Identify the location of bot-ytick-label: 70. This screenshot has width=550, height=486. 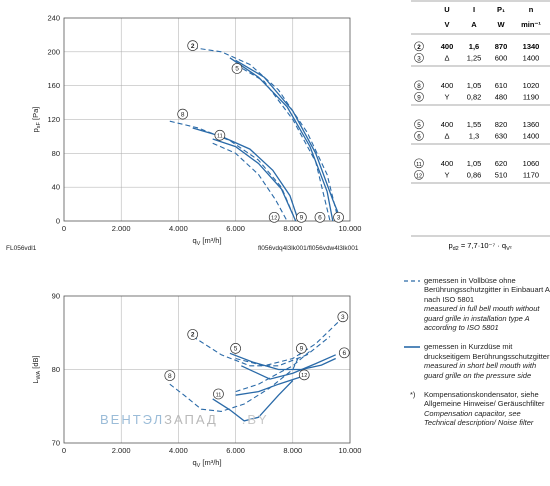
(56, 443).